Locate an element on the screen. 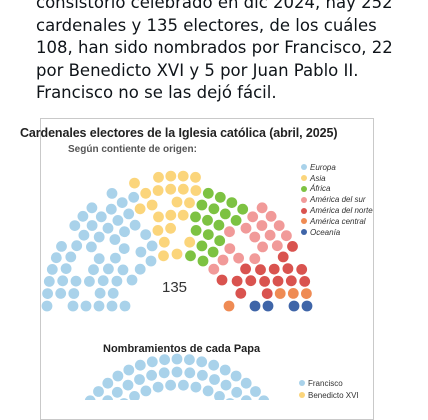  legend-label-asia: Asia is located at coordinates (318, 178).